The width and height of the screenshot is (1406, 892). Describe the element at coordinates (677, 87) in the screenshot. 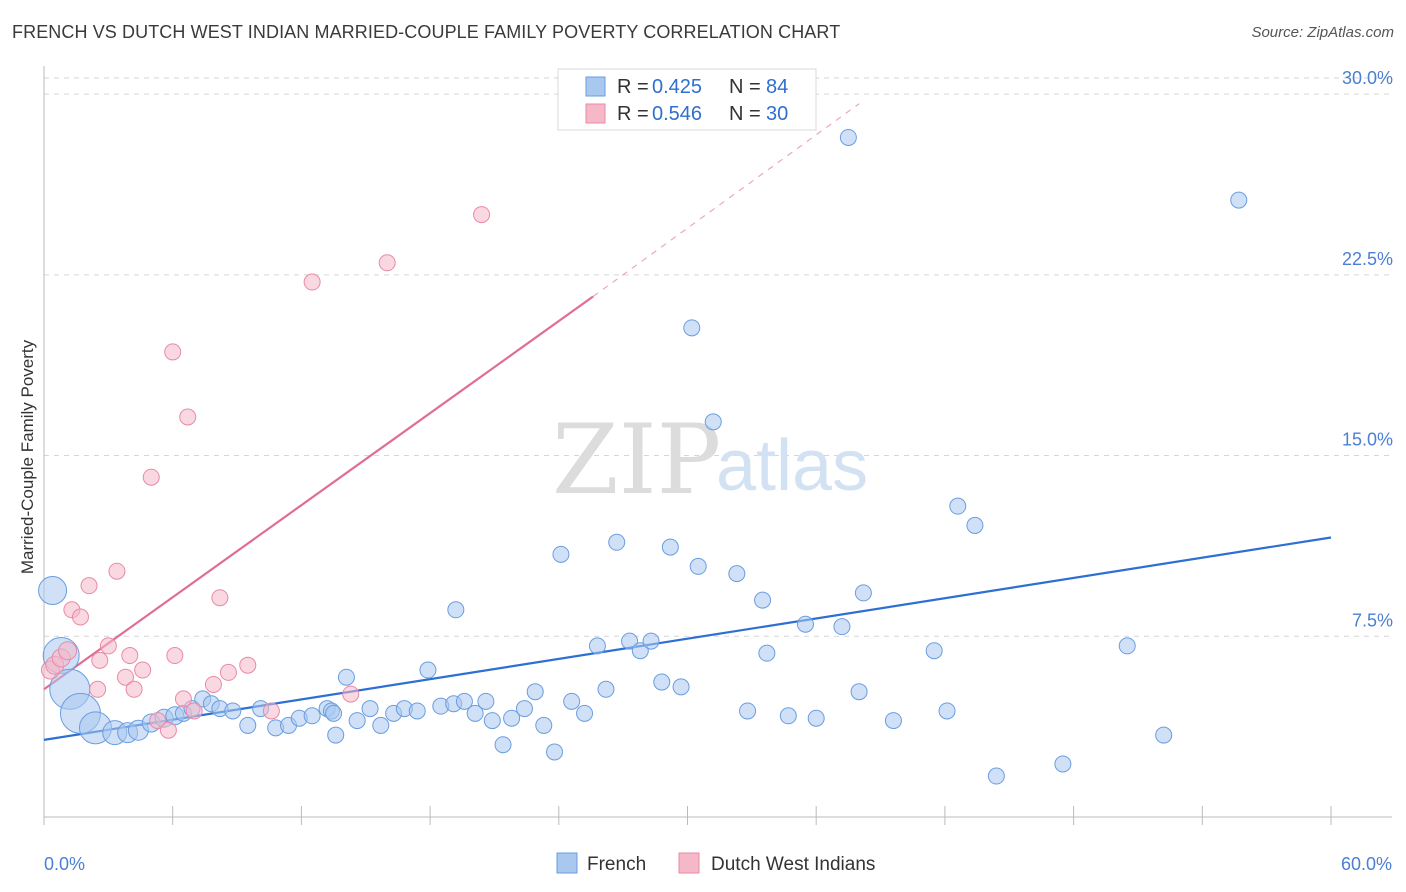

I see `legend-r-value: 0.425` at that location.